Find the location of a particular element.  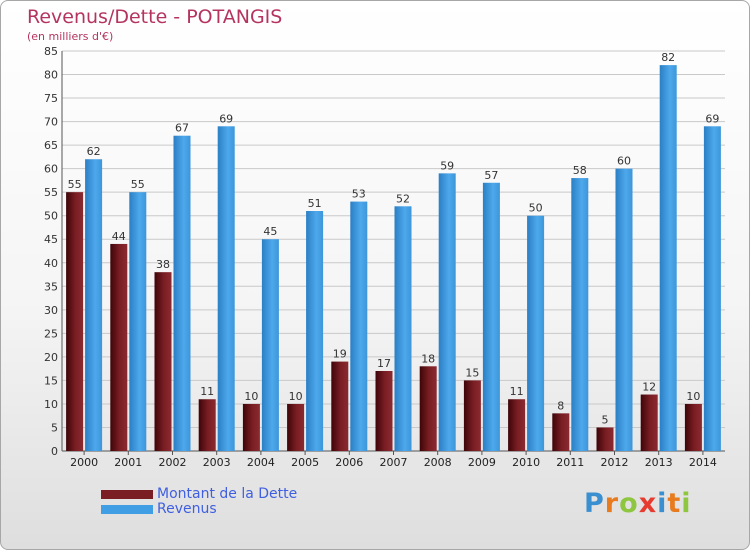

y-tick-label: 40 is located at coordinates (51, 263).